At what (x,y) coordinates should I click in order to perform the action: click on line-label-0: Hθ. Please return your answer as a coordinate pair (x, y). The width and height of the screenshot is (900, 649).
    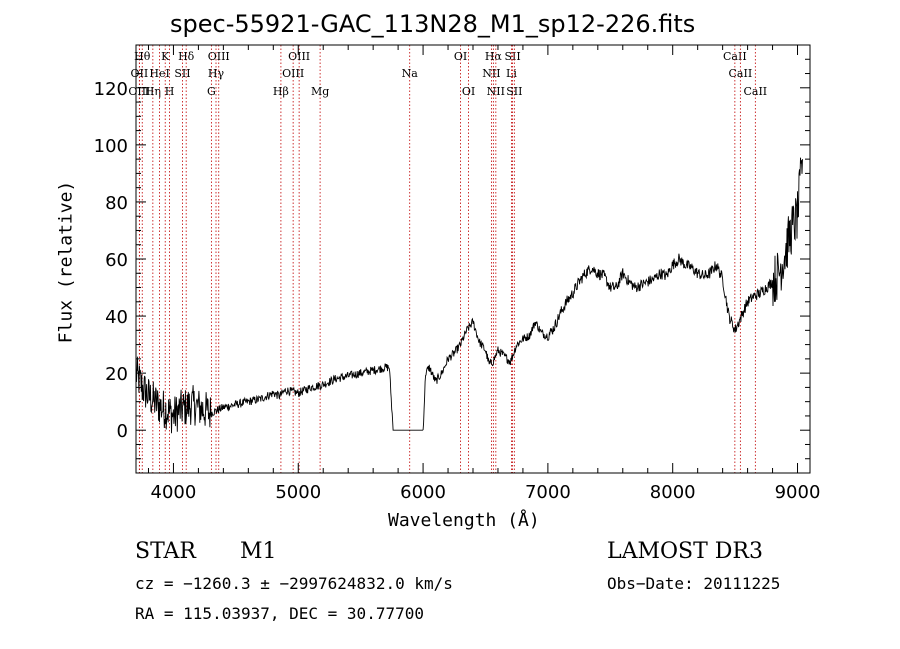
    Looking at the image, I should click on (142, 56).